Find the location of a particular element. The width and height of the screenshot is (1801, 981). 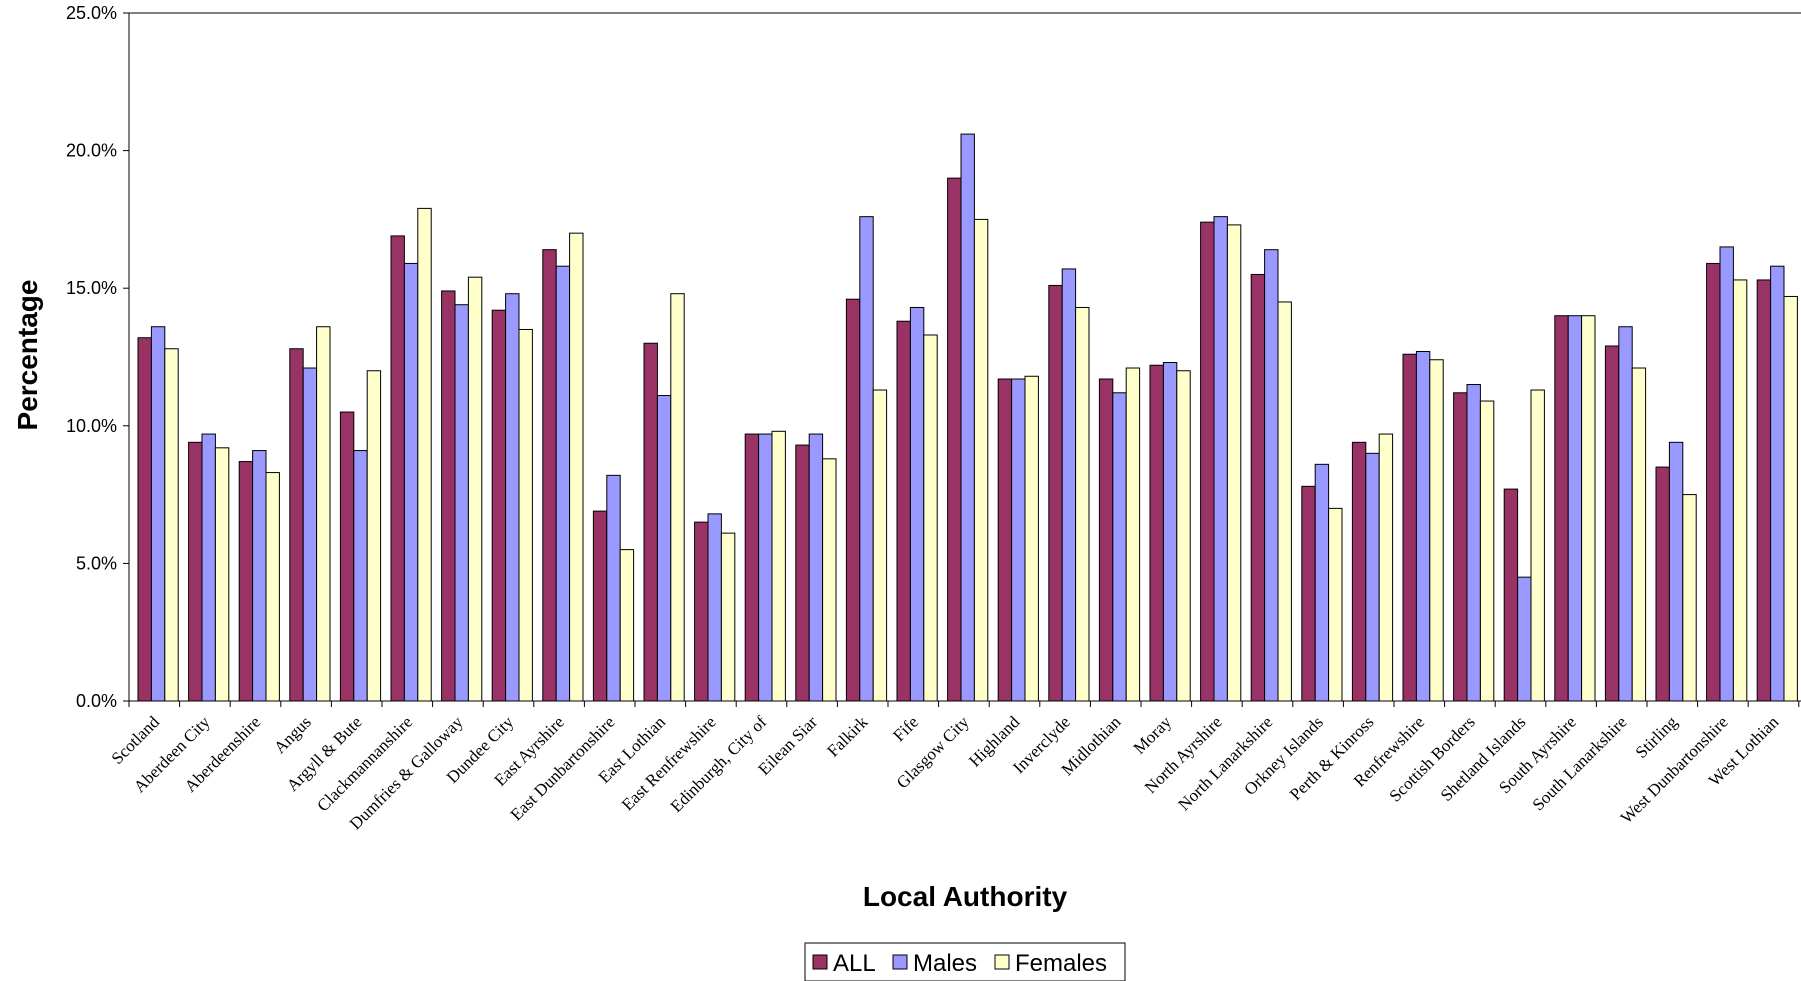

y-tick-label: 25.0% is located at coordinates (91, 13).